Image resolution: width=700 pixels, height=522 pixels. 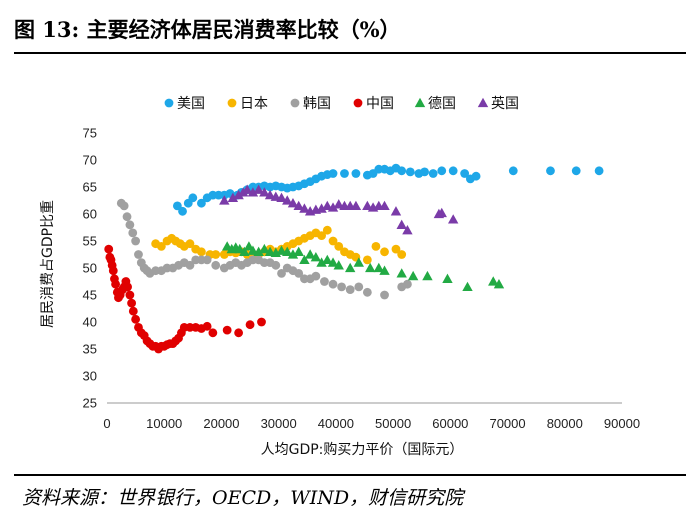 I want to click on x-tick-label: 70000, so click(x=507, y=423).